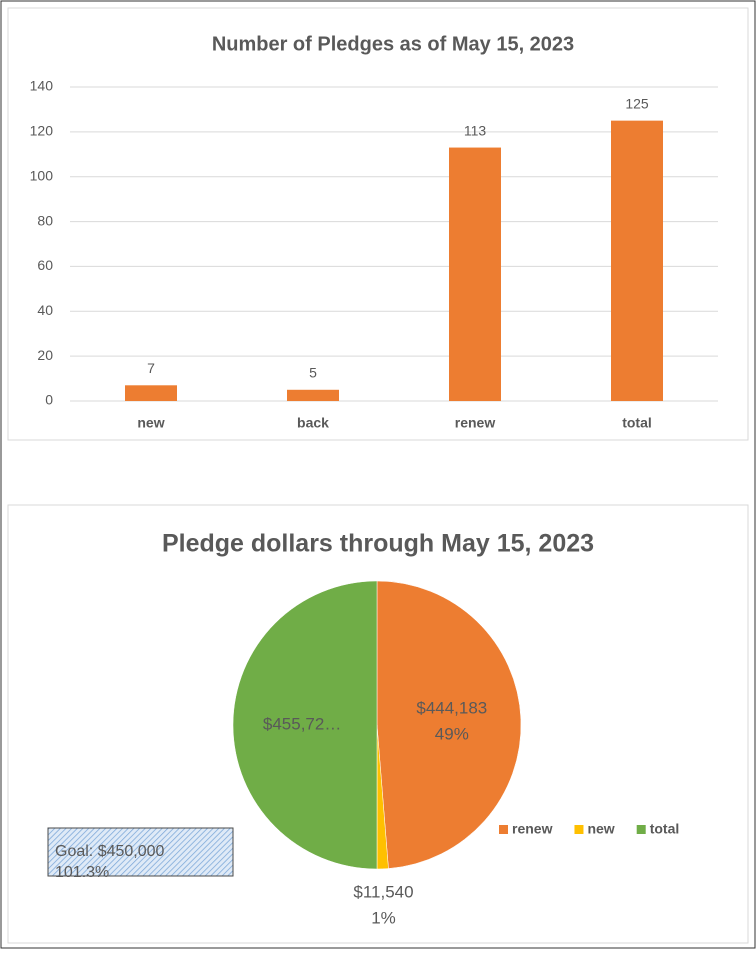 The width and height of the screenshot is (756, 954). Describe the element at coordinates (110, 851) in the screenshot. I see `annotation: Goal: $450,000` at that location.